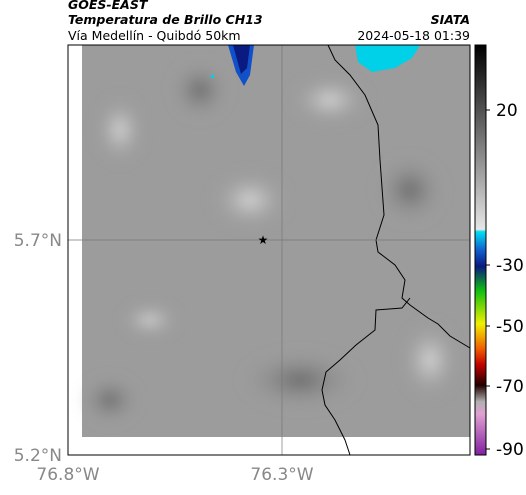  Describe the element at coordinates (67, 475) in the screenshot. I see `lon-label: 76.8°W` at that location.